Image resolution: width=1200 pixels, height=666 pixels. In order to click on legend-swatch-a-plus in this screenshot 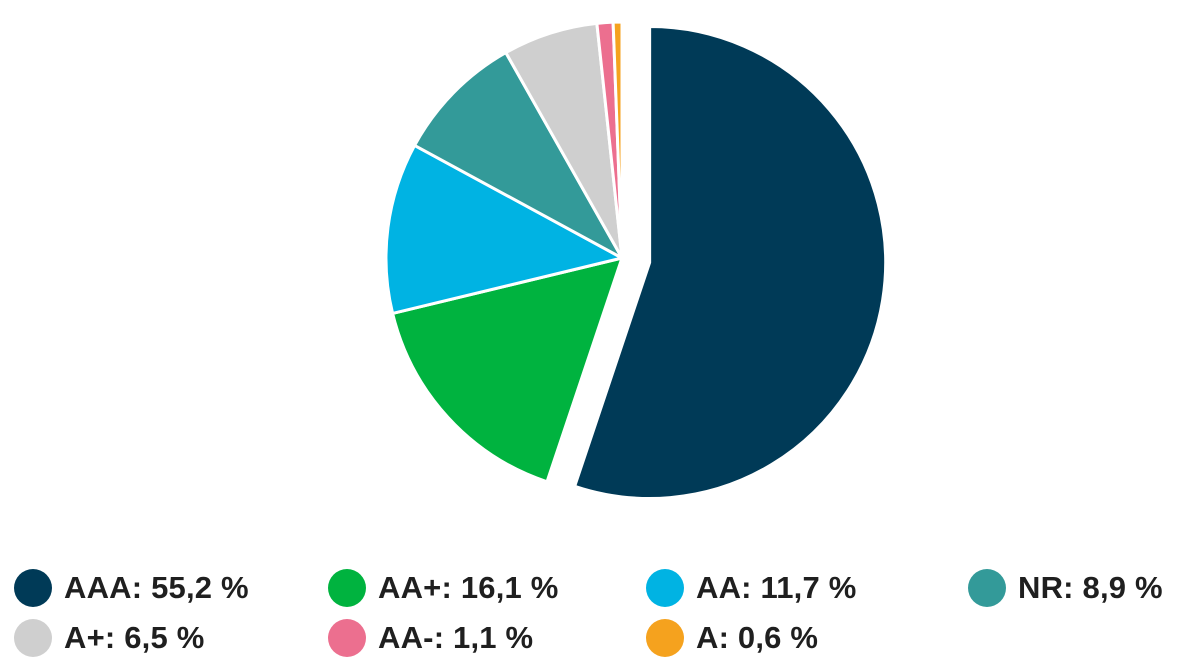, I will do `click(33, 638)`.